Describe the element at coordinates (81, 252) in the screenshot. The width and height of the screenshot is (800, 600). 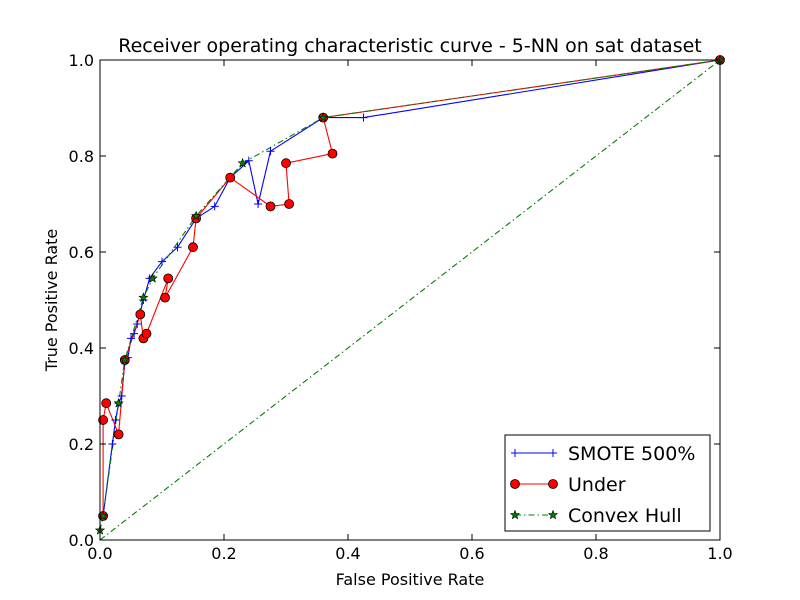
I see `y-tick-label: 0.6` at that location.